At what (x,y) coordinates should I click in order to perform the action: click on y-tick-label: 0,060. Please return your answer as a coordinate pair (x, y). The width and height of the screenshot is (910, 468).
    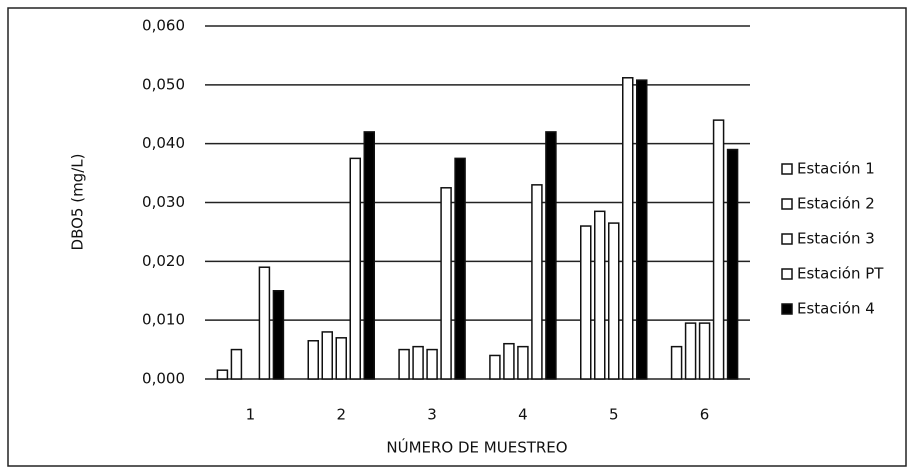
    Looking at the image, I should click on (163, 26).